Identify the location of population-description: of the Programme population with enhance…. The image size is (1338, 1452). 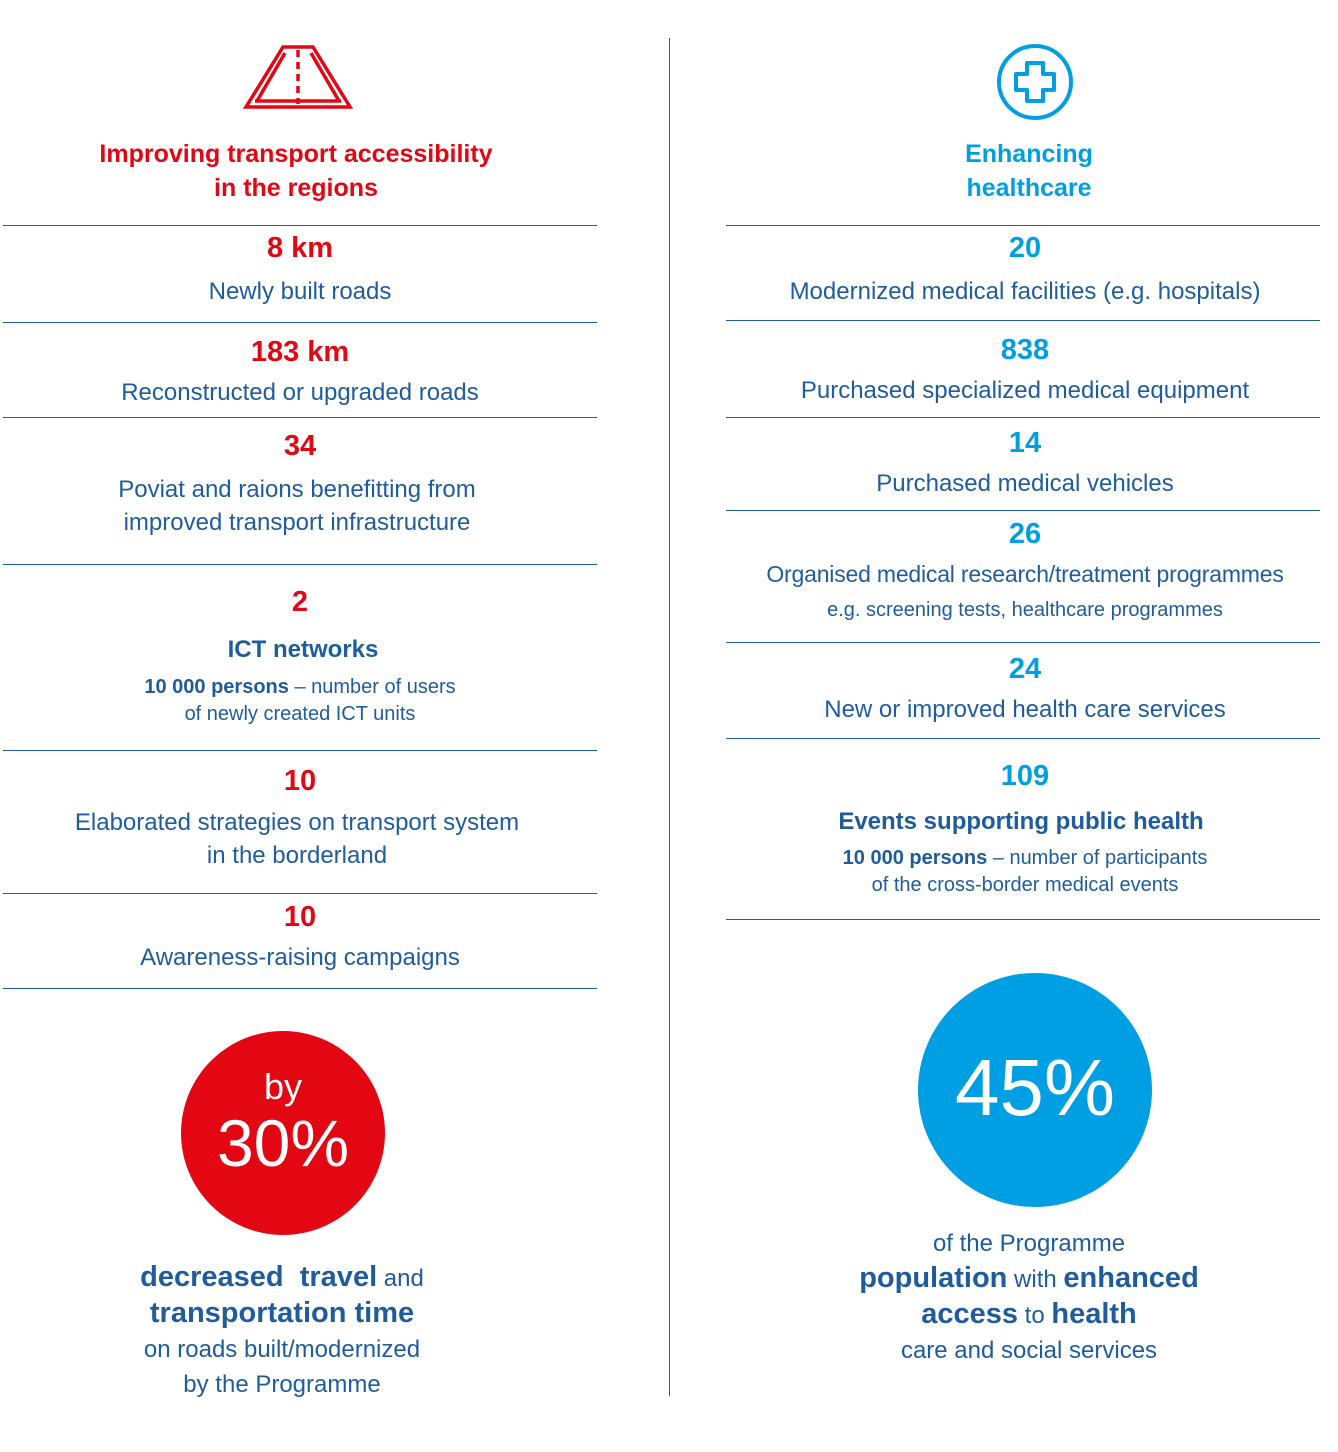
(1029, 1297).